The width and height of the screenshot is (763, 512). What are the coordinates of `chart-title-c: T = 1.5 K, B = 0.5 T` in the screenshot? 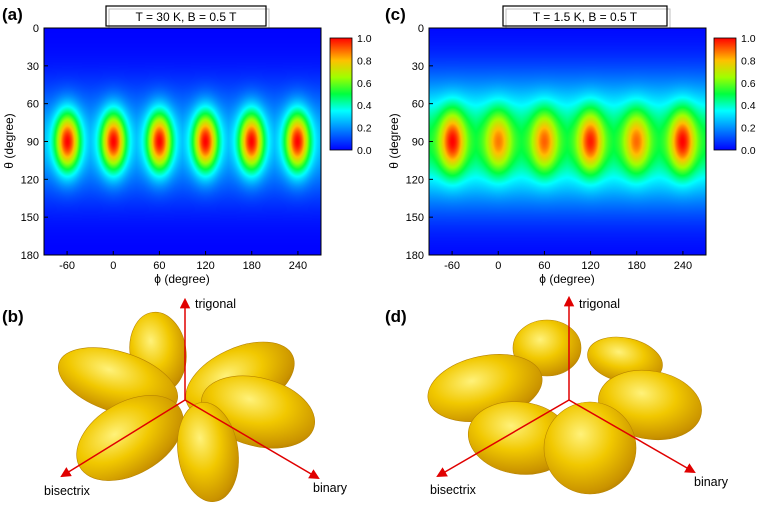 It's located at (585, 17).